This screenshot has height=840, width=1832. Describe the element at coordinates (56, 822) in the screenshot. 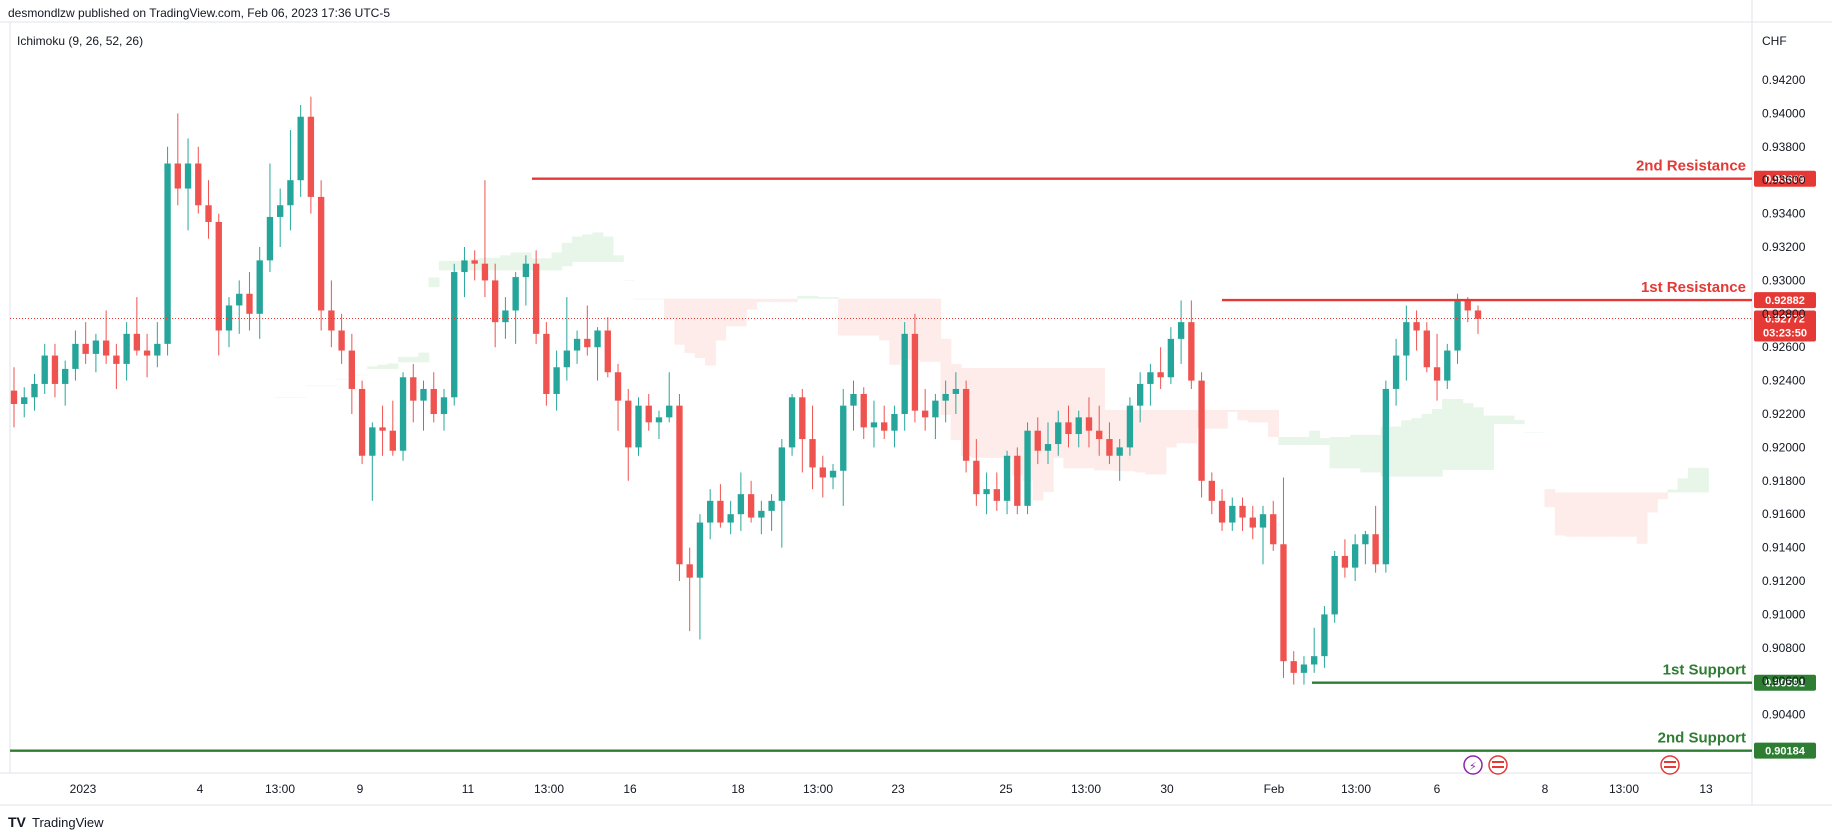

I see `tradingview-logo: TV TradingView` at that location.